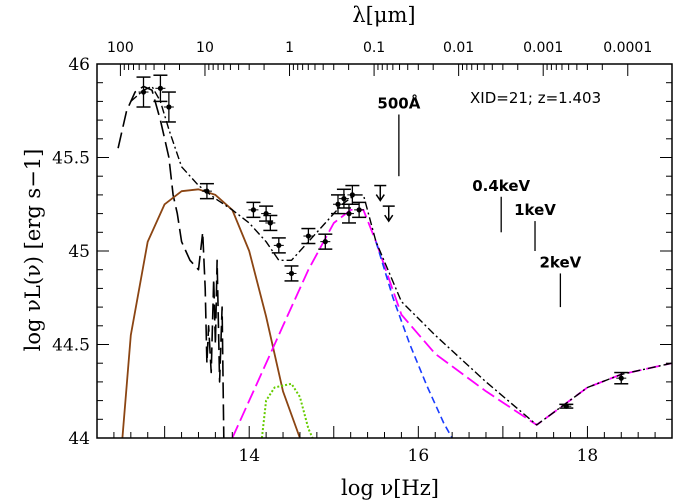 This screenshot has width=683, height=503. What do you see at coordinates (287, 410) in the screenshot?
I see `series-host-stars` at bounding box center [287, 410].